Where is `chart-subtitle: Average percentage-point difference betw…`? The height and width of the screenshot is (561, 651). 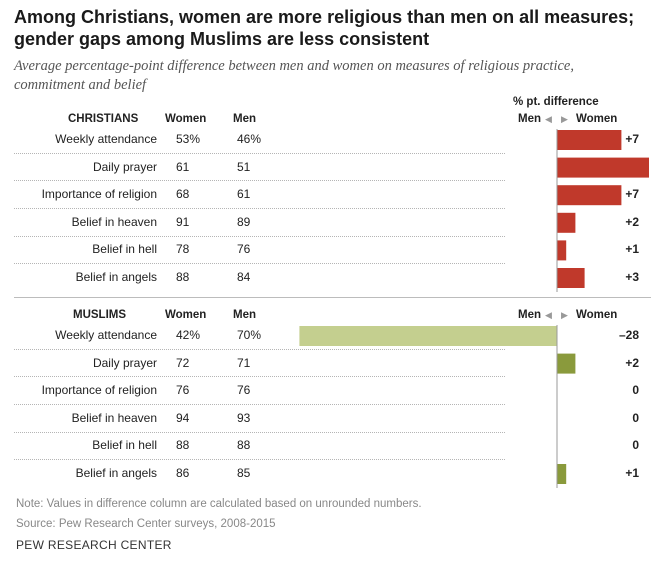 chart-subtitle: Average percentage-point difference betw… is located at coordinates (329, 76).